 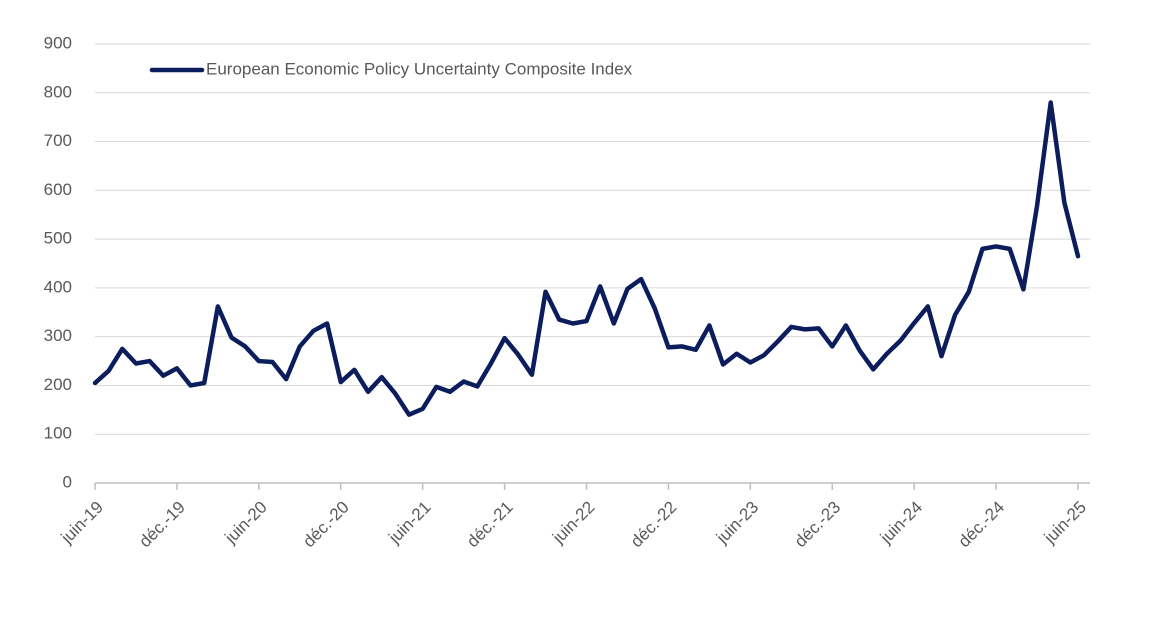 I want to click on x-tick-label: juin-20, so click(x=246, y=523).